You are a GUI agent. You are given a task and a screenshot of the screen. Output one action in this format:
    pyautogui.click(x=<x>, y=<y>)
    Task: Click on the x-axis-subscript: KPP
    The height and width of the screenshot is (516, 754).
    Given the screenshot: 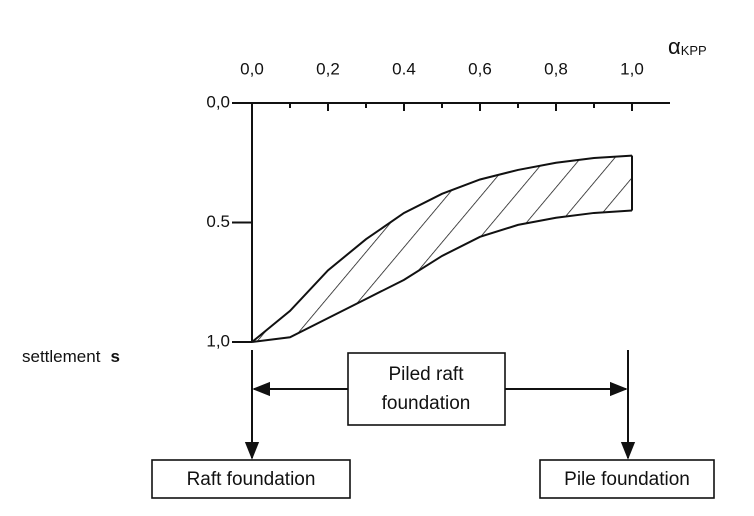 What is the action you would take?
    pyautogui.click(x=694, y=50)
    